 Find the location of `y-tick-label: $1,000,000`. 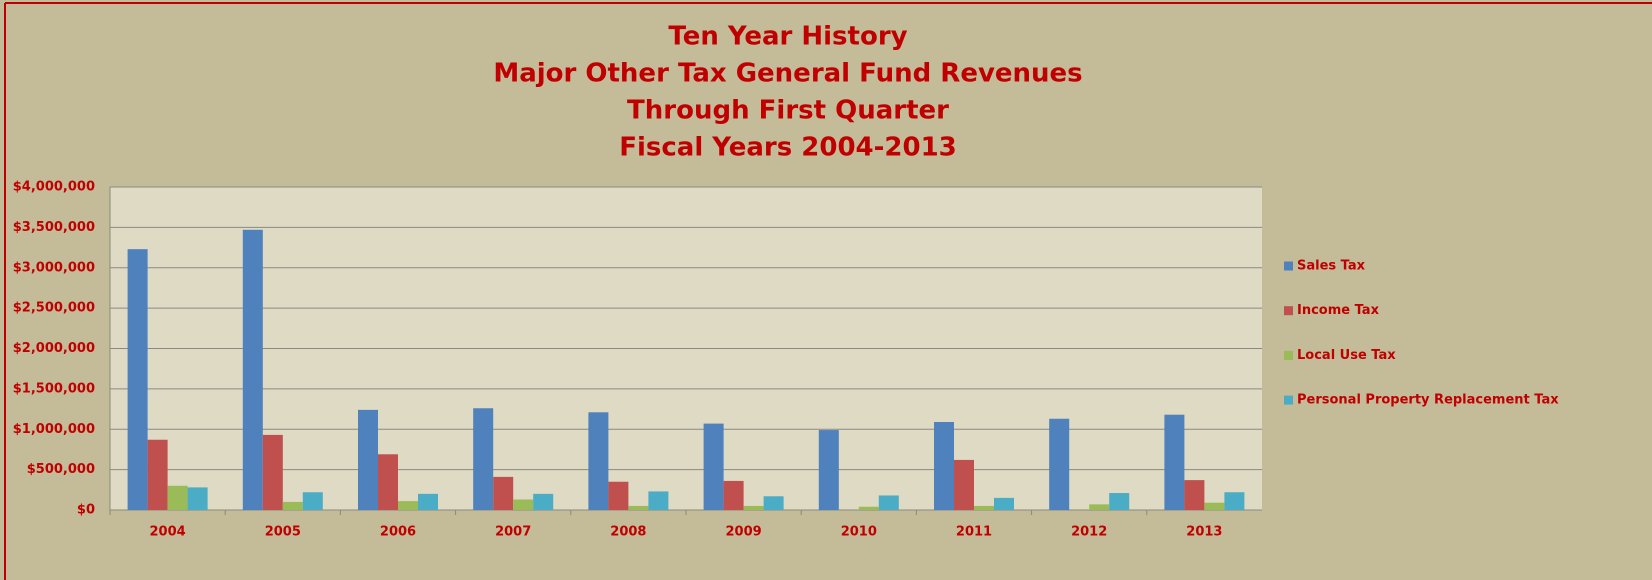

y-tick-label: $1,000,000 is located at coordinates (54, 429).